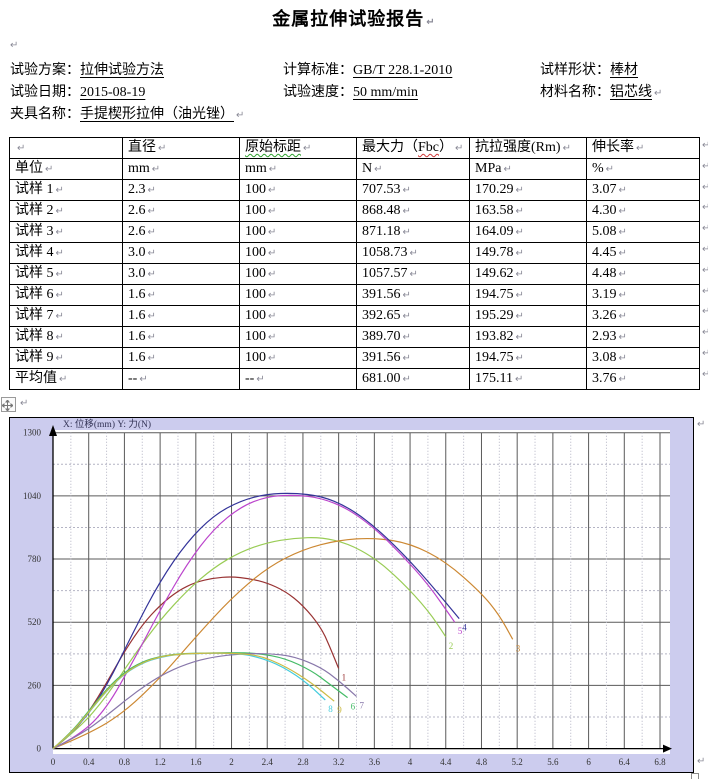  What do you see at coordinates (66, 379) in the screenshot?
I see `table-cell: 平均值 ↵` at bounding box center [66, 379].